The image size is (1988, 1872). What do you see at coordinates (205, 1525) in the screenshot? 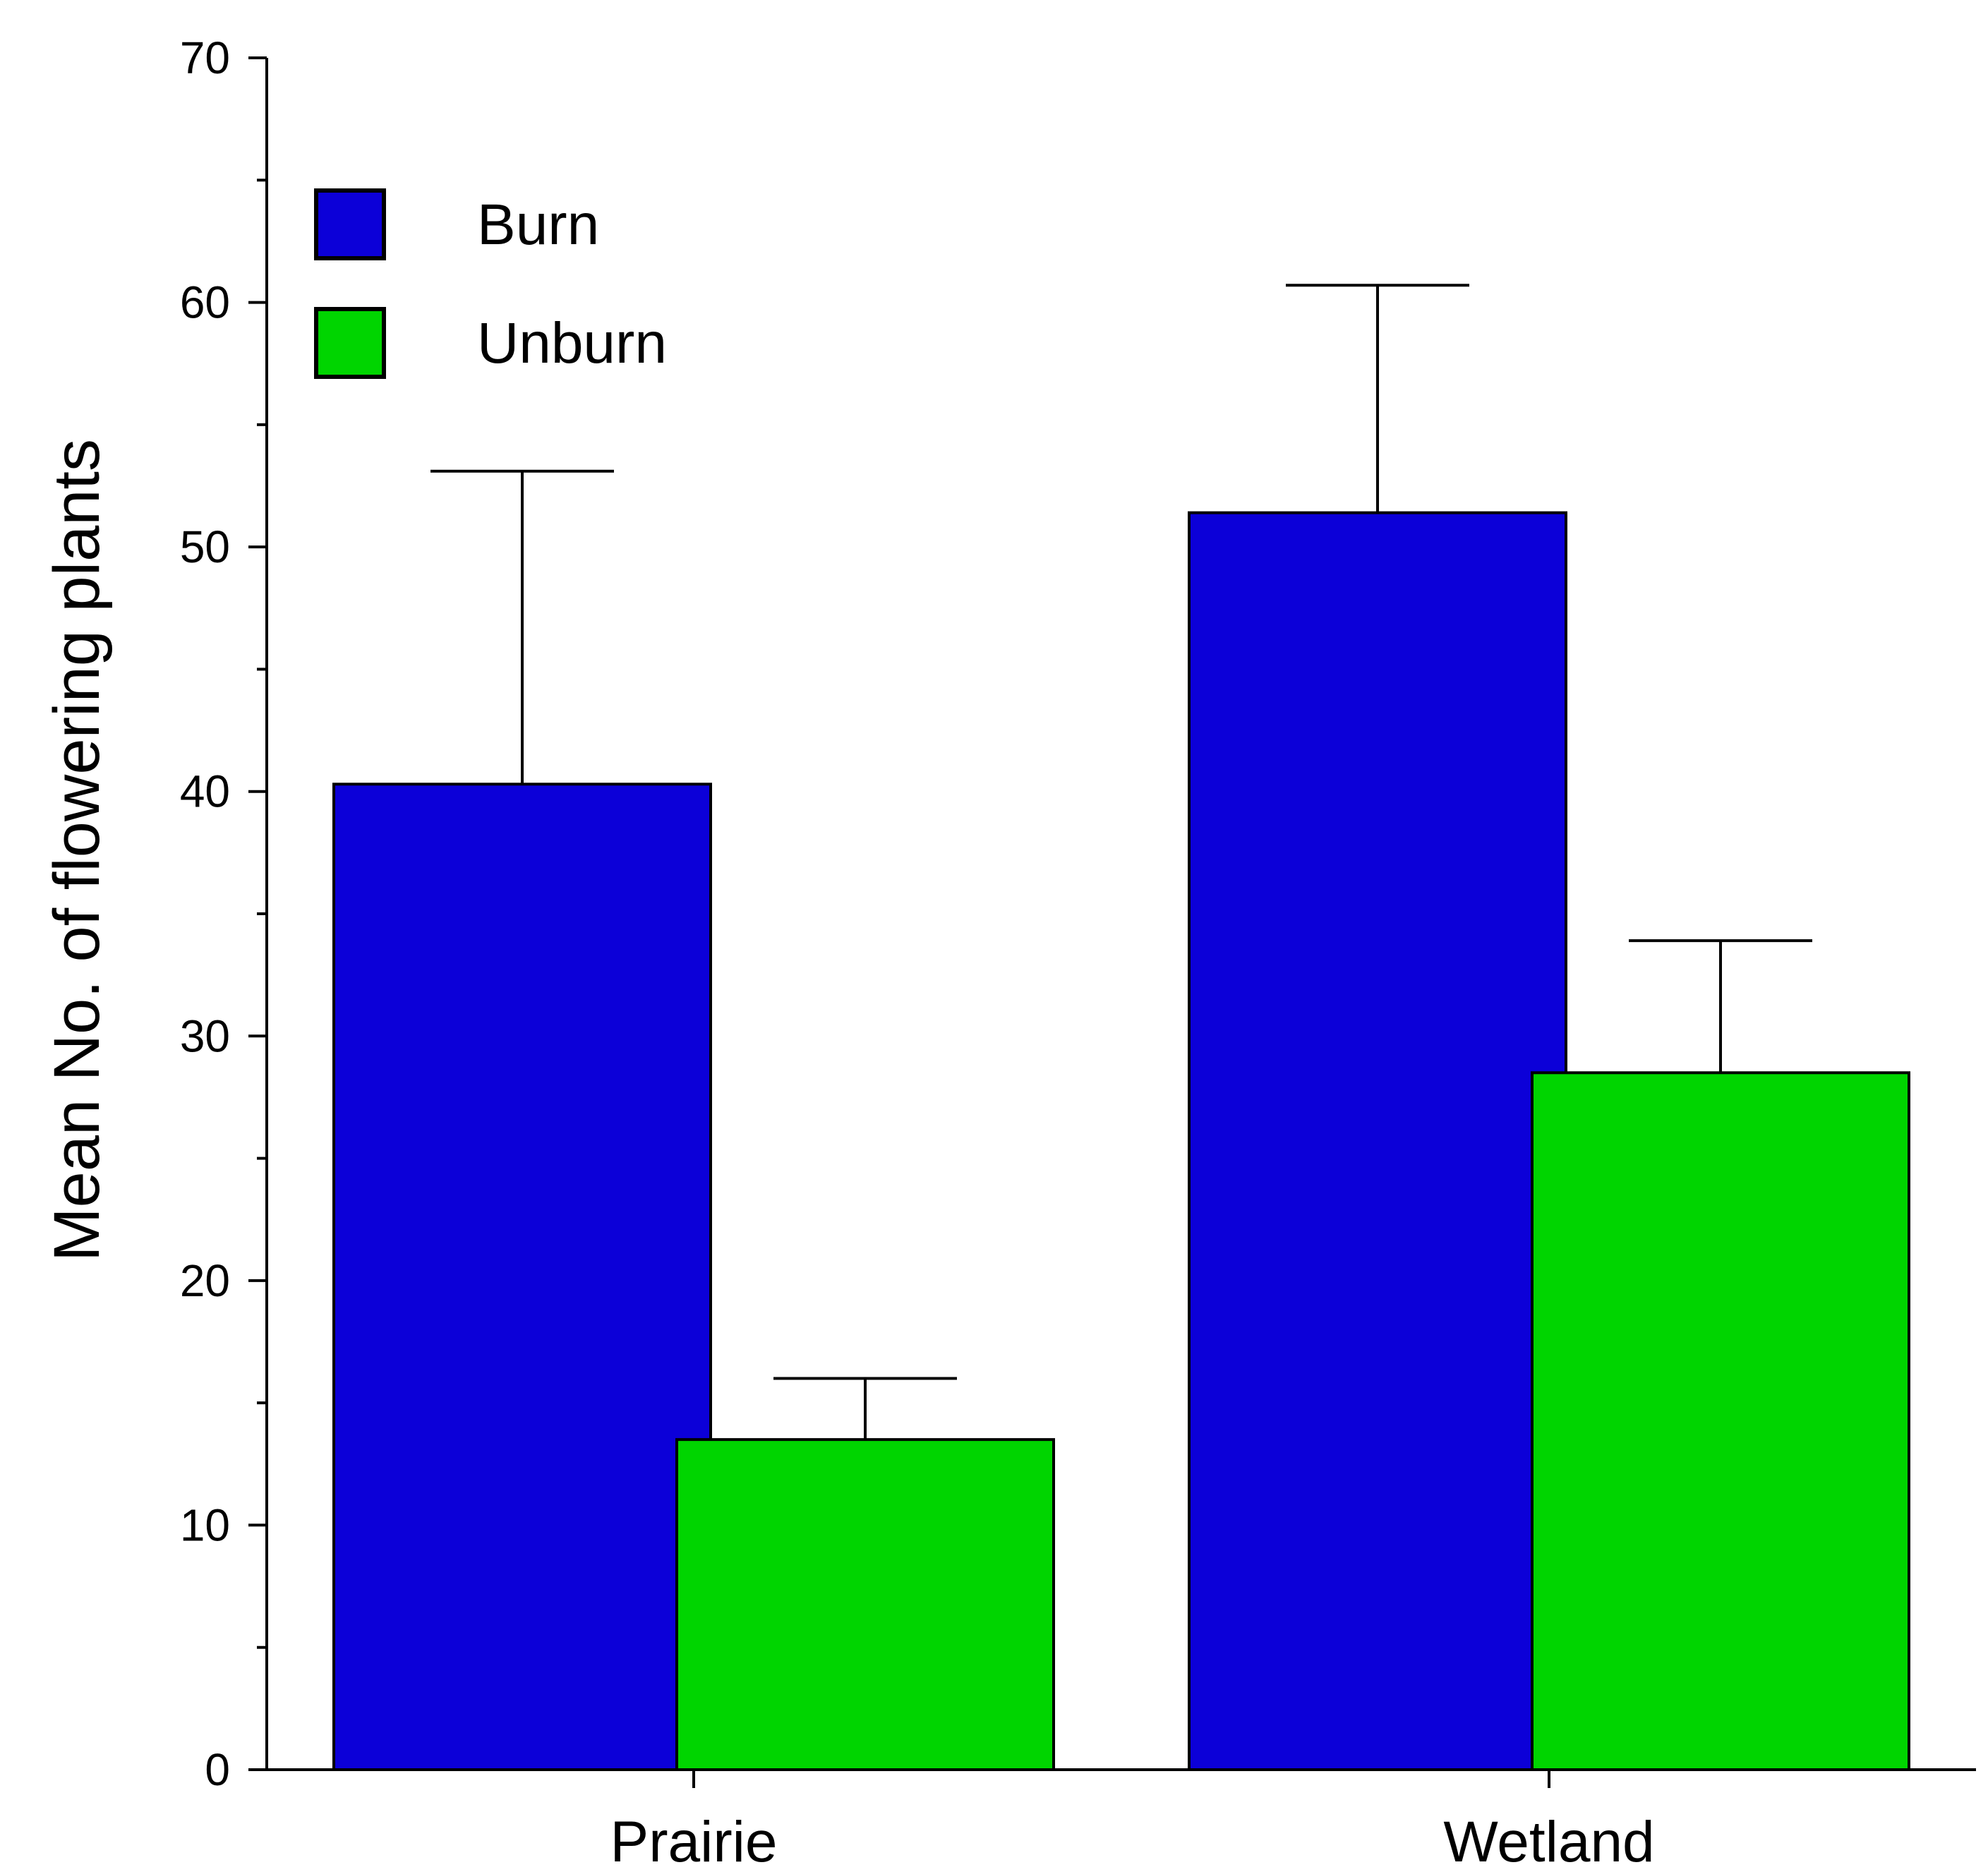
I see `y-tick-label: 10` at bounding box center [205, 1525].